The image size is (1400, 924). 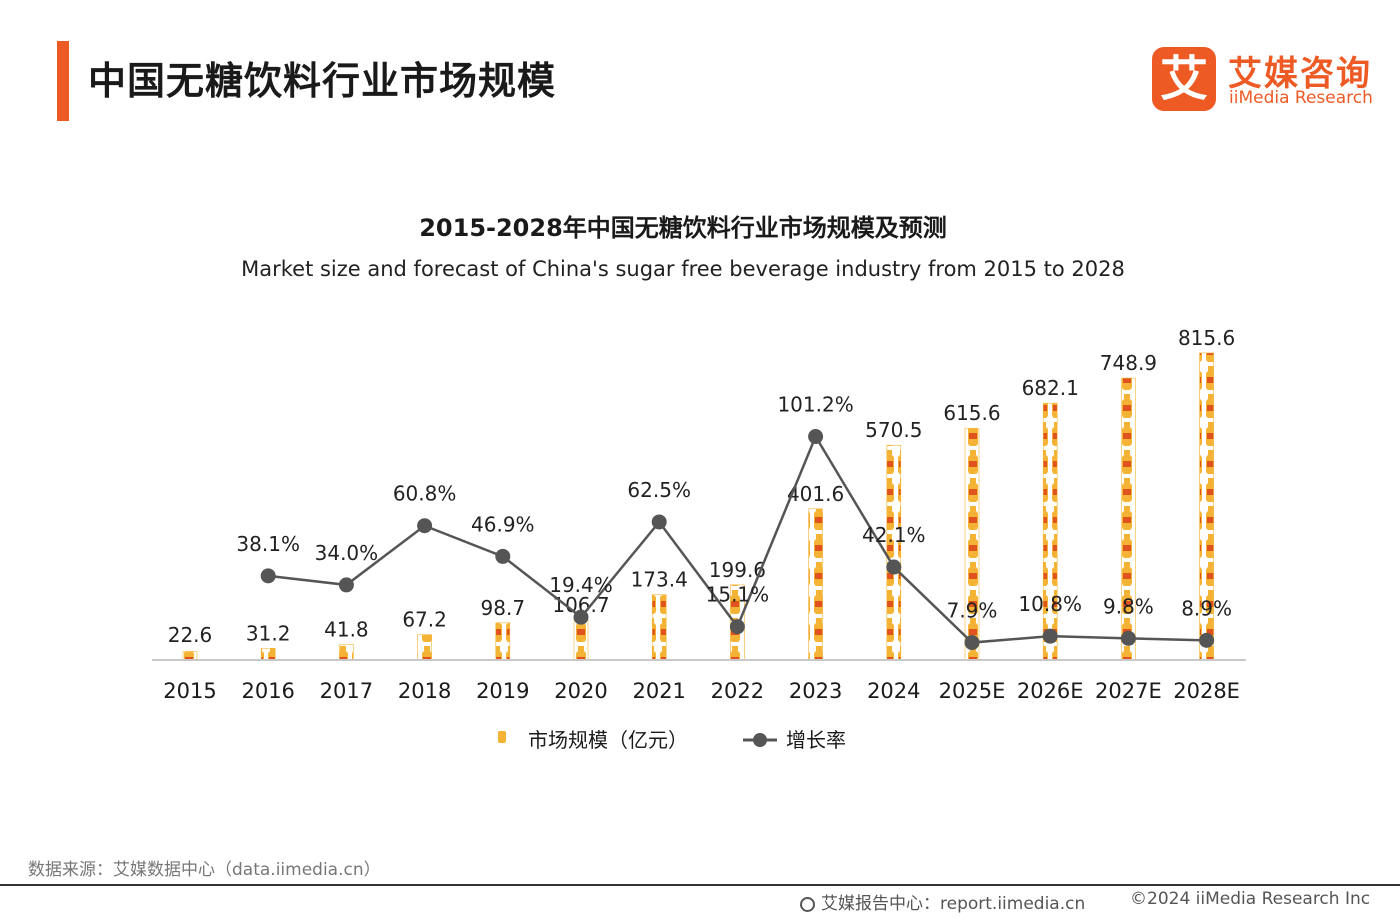 I want to click on bar-2020, so click(x=581, y=640).